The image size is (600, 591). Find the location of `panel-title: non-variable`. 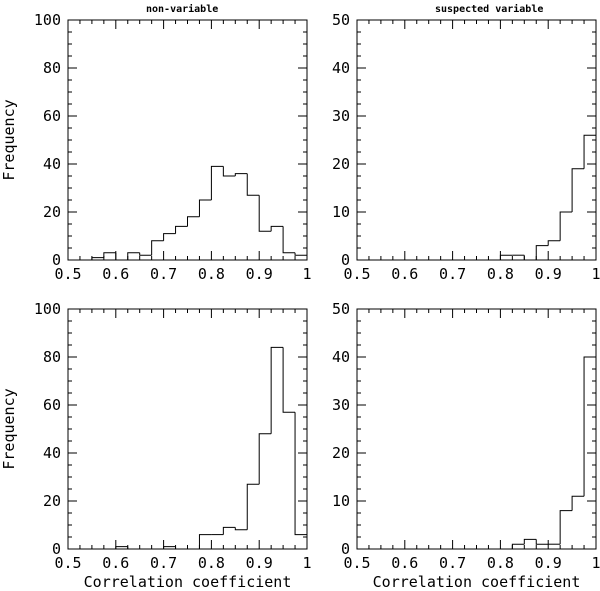

panel-title: non-variable is located at coordinates (182, 9).